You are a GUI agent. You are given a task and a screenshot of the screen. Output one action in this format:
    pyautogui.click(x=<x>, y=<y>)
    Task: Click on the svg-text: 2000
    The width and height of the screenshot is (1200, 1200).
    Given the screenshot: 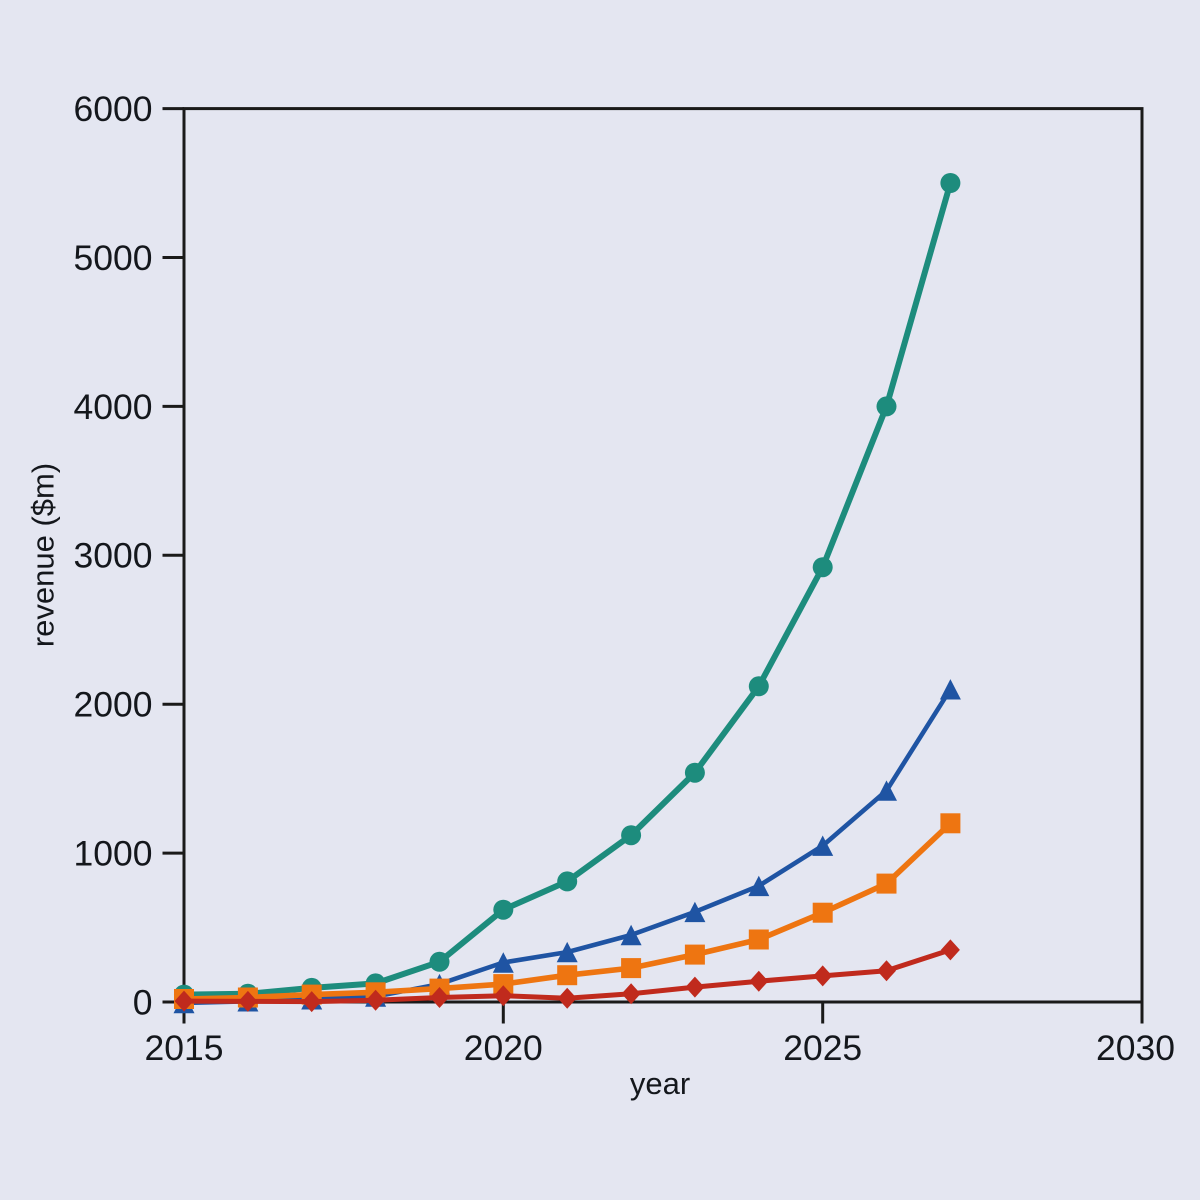 What is the action you would take?
    pyautogui.click(x=113, y=705)
    